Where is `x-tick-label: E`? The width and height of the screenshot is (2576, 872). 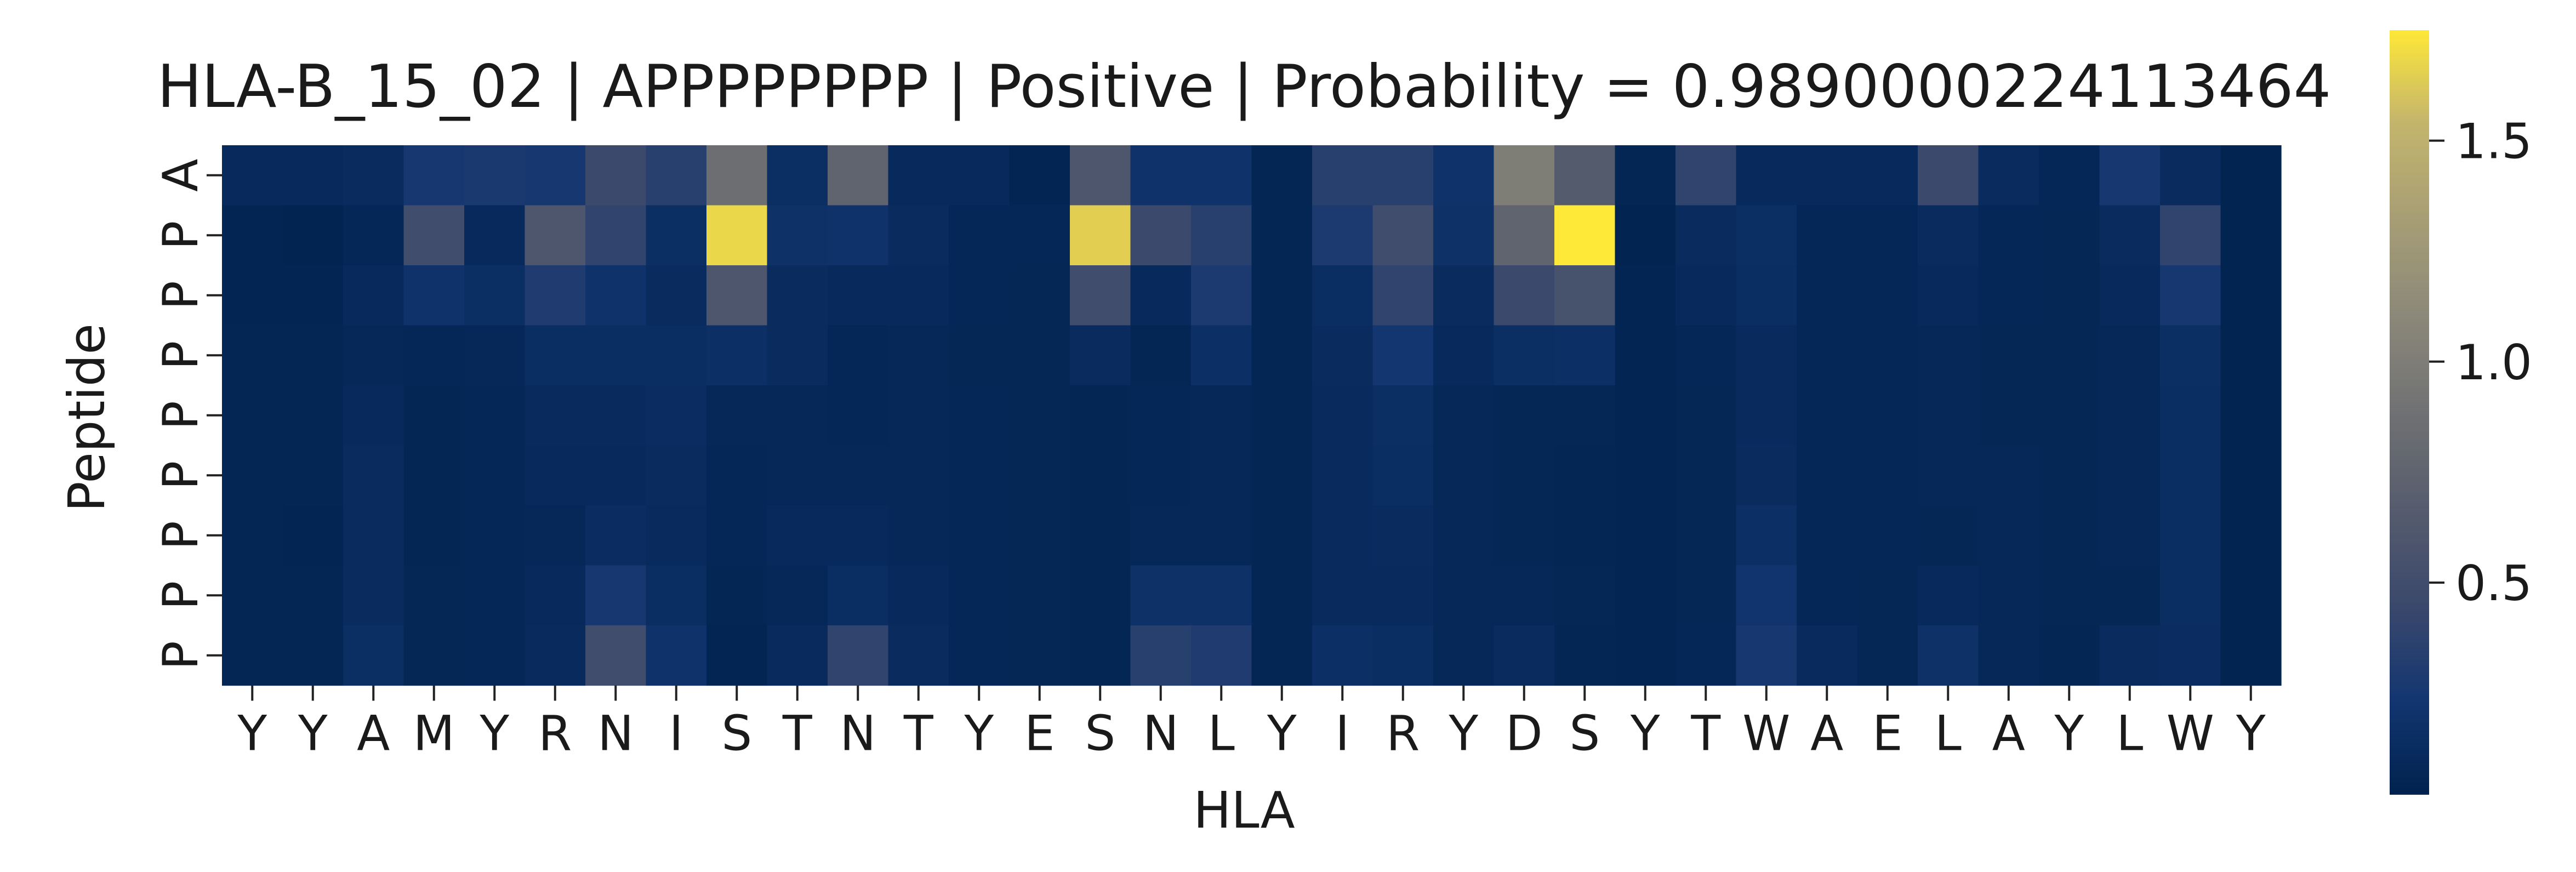 x-tick-label: E is located at coordinates (1039, 733).